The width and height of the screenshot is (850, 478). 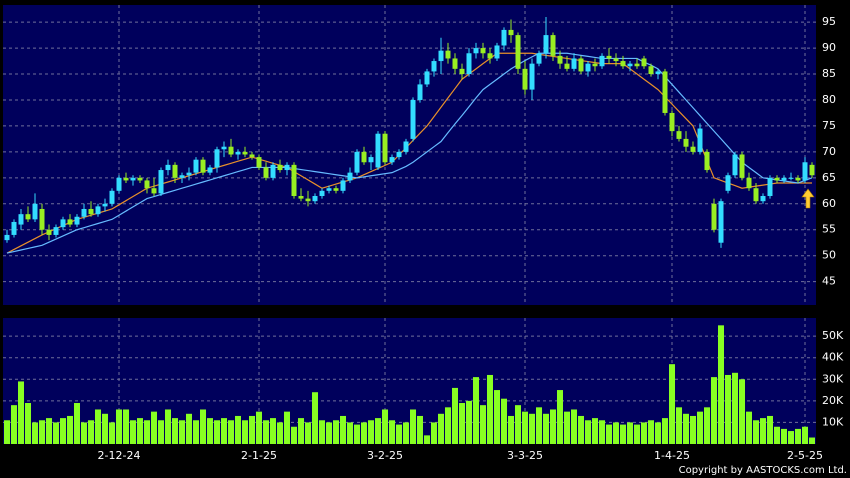 I want to click on y-tick-label: 20K, so click(x=833, y=400).